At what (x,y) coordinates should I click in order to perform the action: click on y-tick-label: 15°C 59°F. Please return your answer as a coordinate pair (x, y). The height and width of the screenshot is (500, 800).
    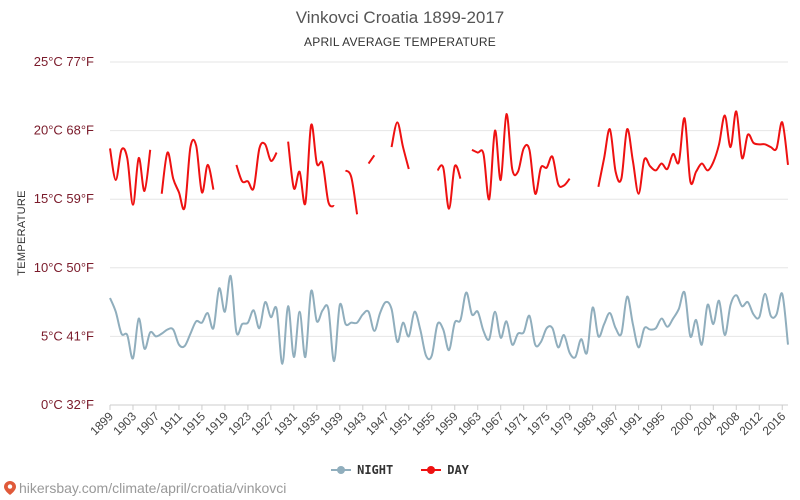
    Looking at the image, I should click on (64, 198).